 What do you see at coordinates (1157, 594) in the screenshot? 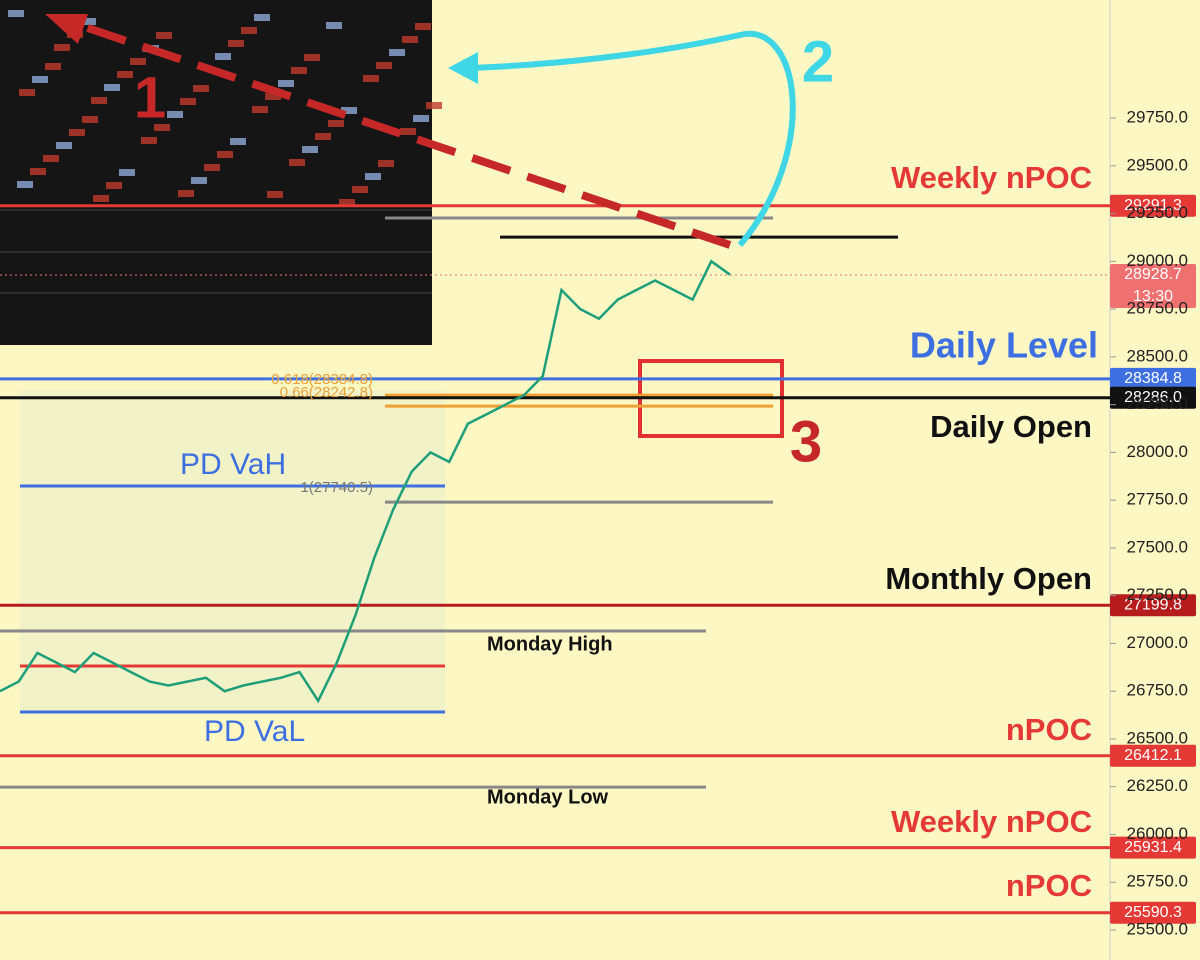
I see `y-tick-label: 27250.0` at bounding box center [1157, 594].